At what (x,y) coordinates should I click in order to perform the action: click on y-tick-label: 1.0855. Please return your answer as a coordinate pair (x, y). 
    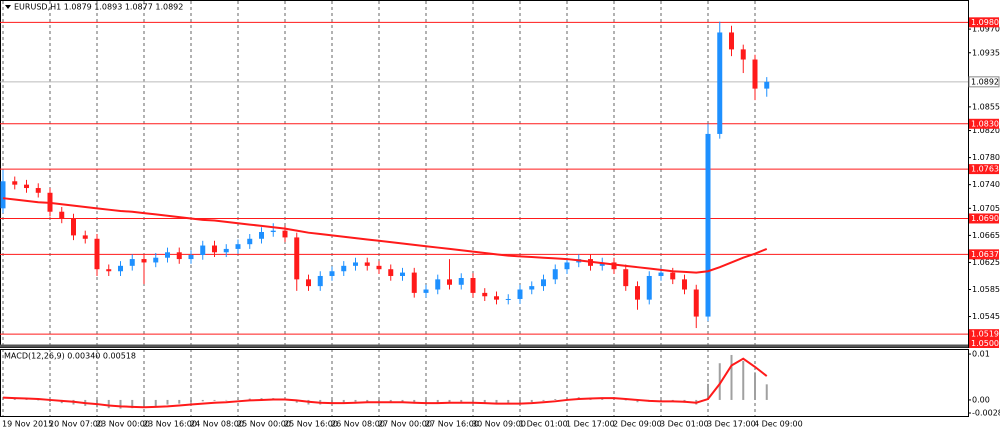
    Looking at the image, I should click on (986, 106).